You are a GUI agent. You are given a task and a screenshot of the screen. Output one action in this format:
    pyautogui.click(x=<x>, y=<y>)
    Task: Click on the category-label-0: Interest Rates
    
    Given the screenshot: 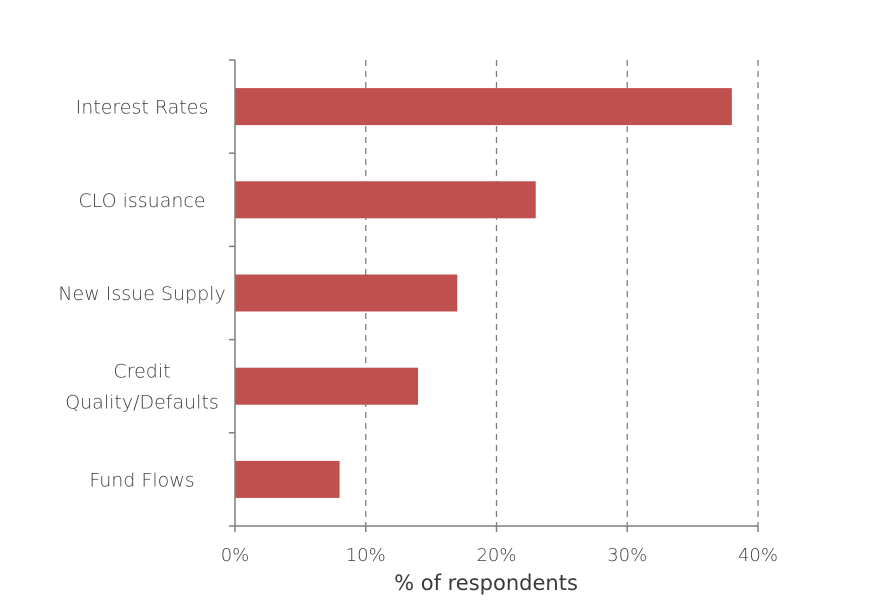 What is the action you would take?
    pyautogui.click(x=142, y=108)
    